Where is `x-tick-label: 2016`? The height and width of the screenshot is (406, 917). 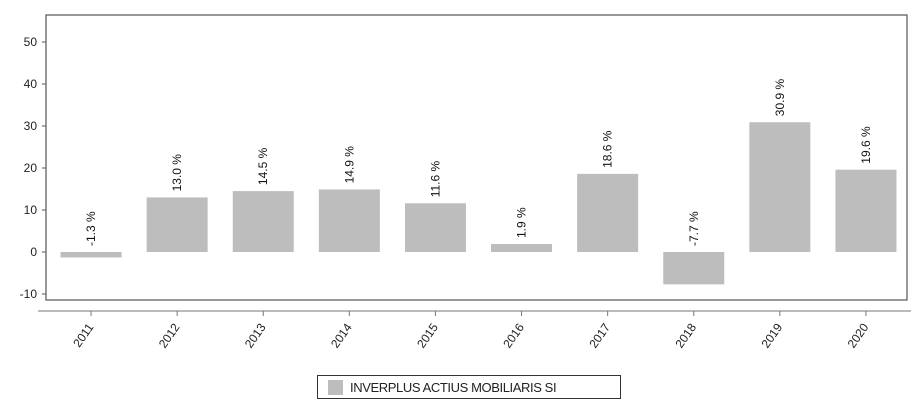 x-tick-label: 2016 is located at coordinates (513, 335).